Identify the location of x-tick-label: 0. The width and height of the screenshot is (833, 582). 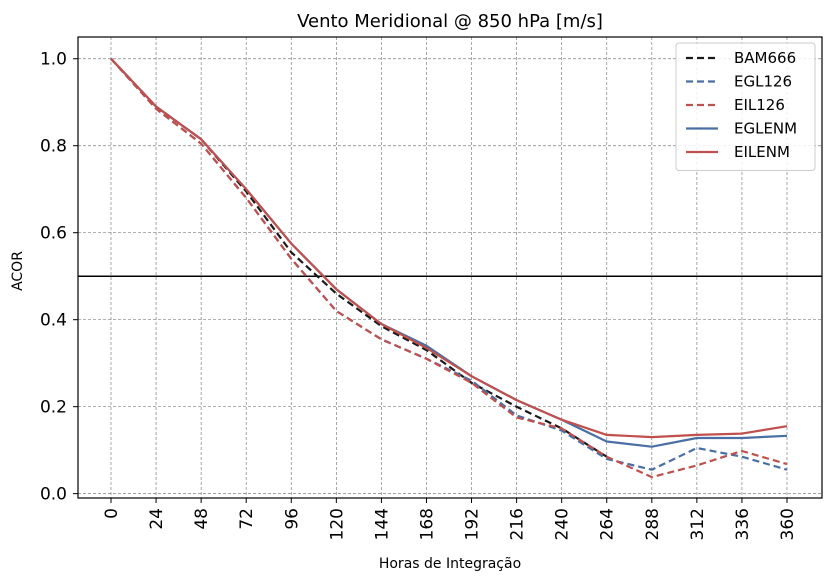
(112, 513).